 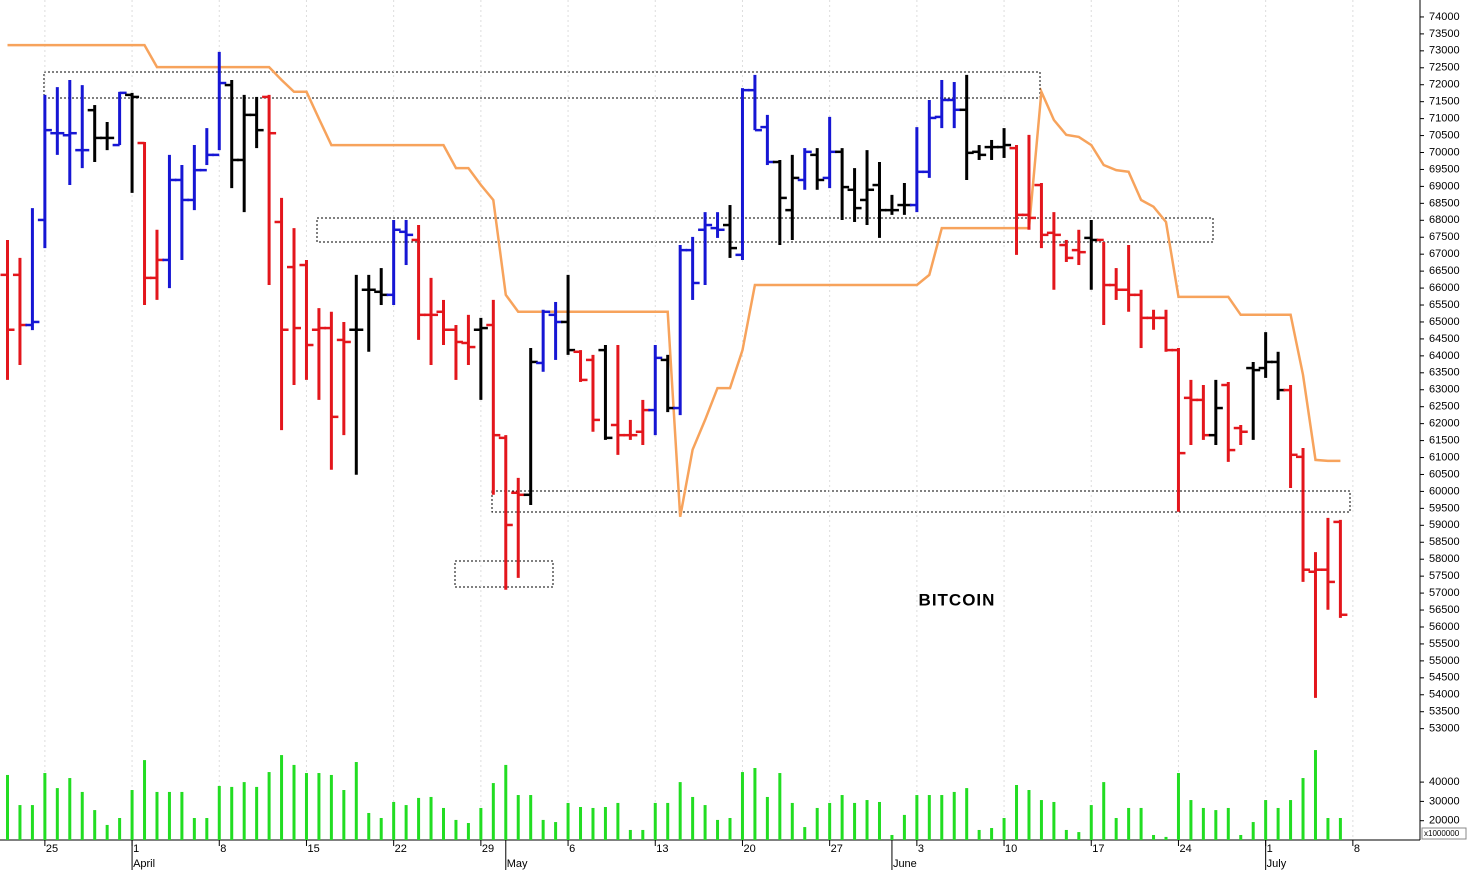 I want to click on x-tick-label: 6, so click(x=572, y=849).